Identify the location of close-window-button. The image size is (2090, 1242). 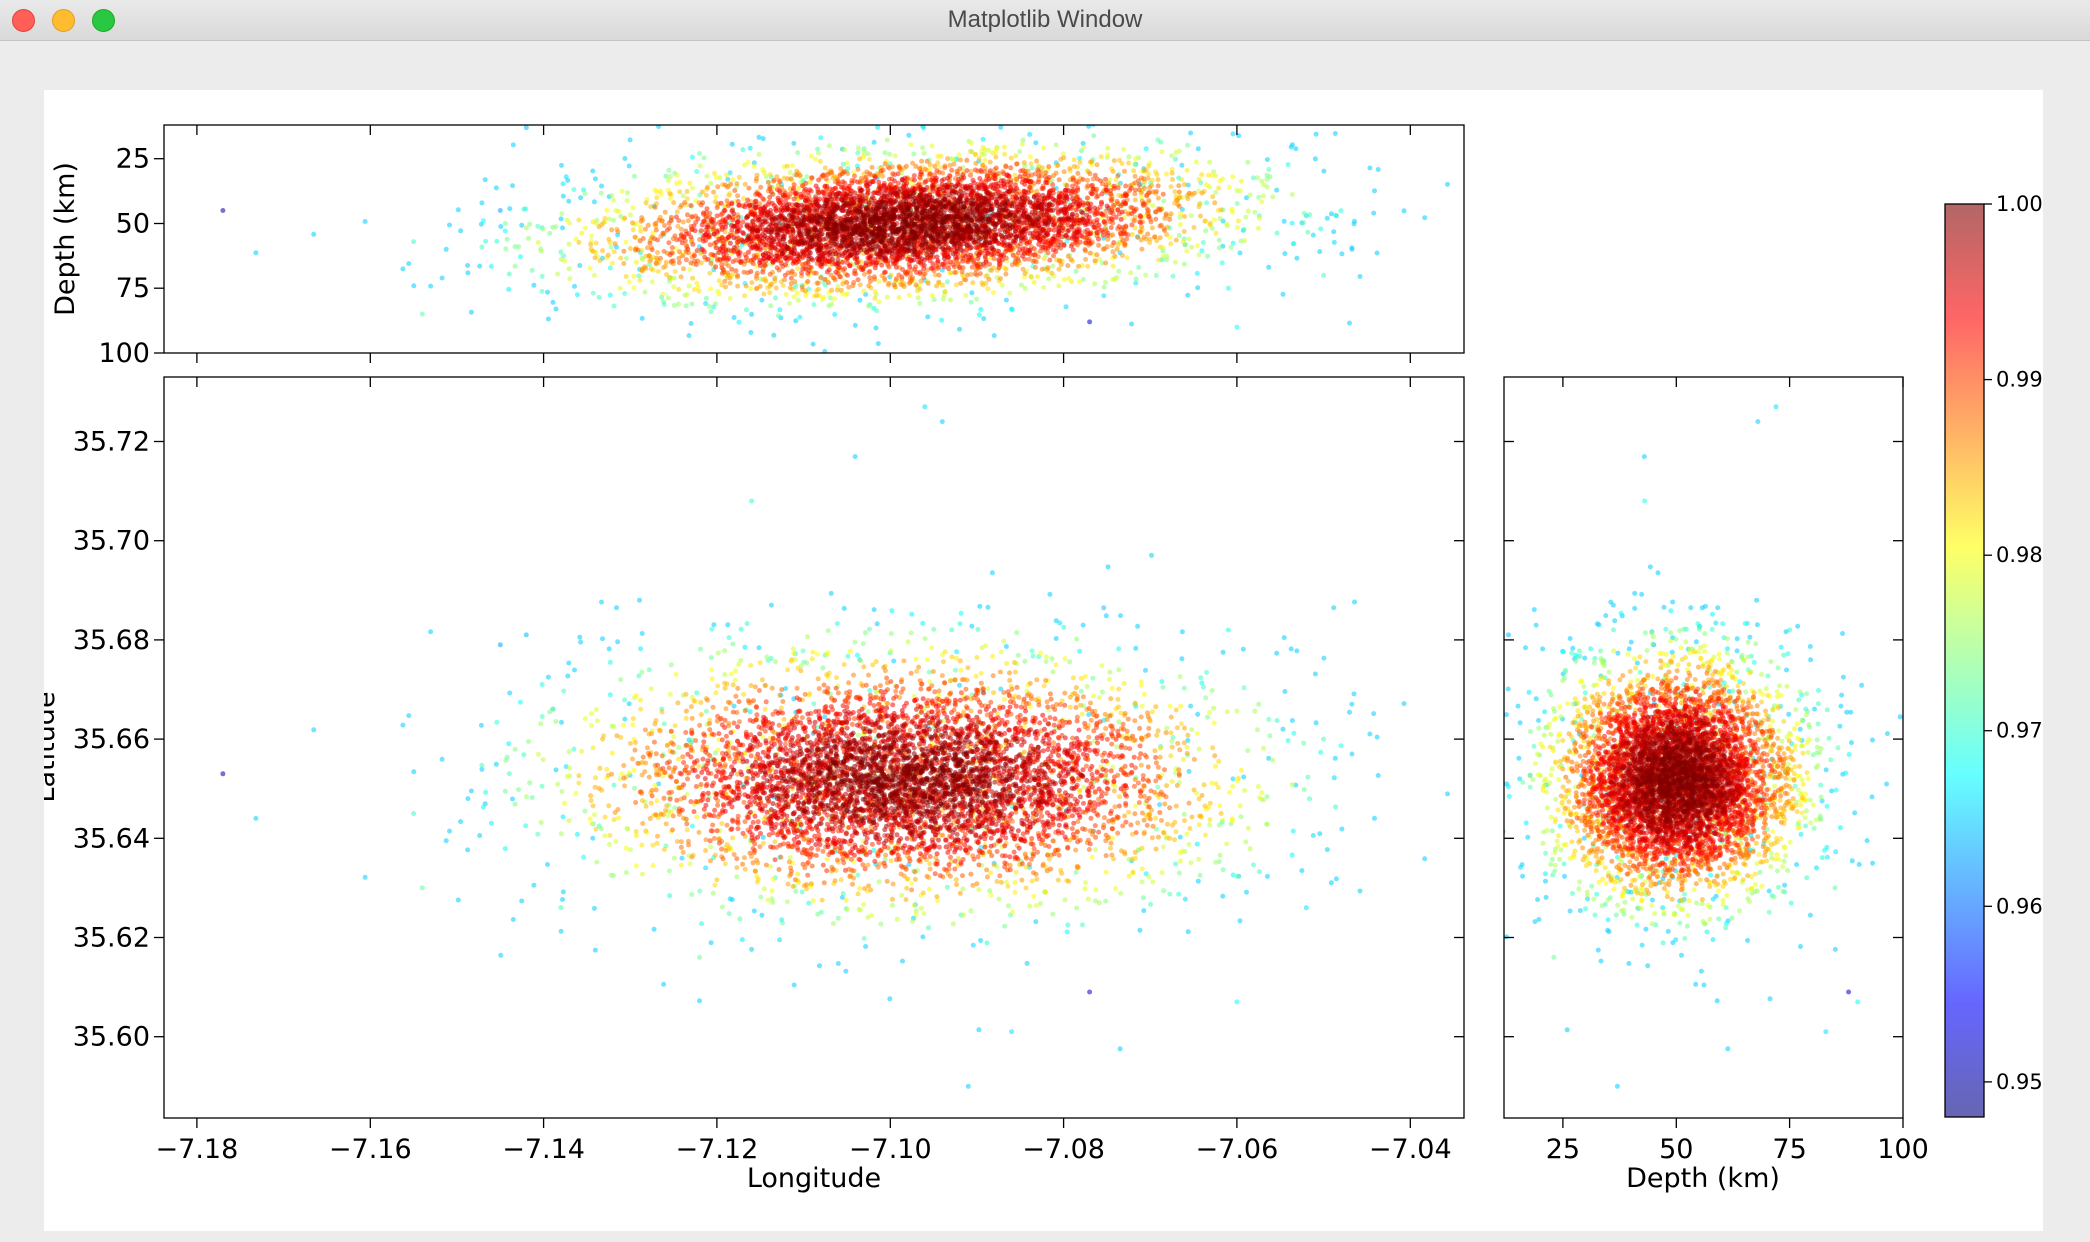
(23, 20).